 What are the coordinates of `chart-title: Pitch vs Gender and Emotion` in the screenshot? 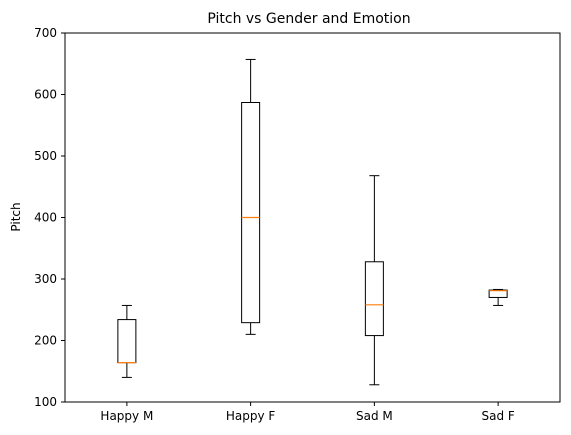 It's located at (308, 19).